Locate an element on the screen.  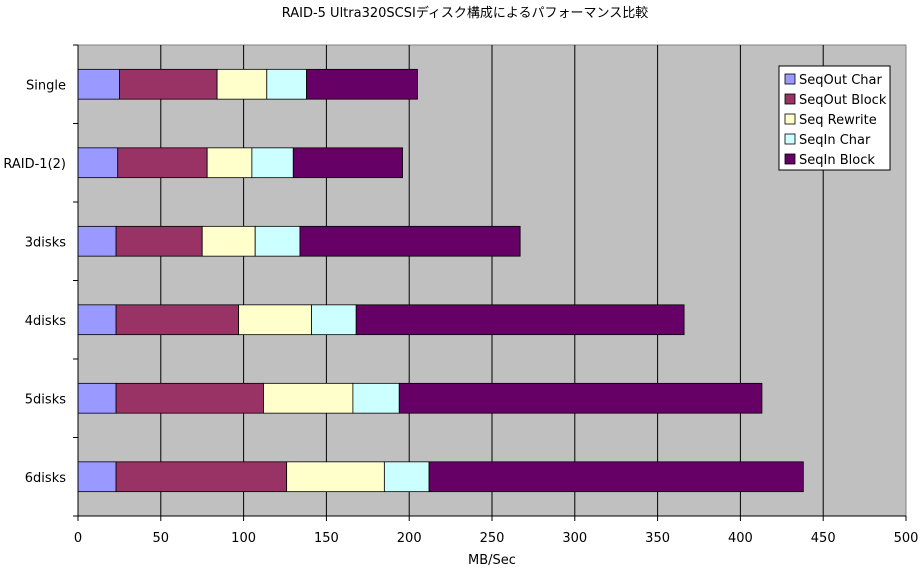
category-label: 6disks is located at coordinates (45, 478).